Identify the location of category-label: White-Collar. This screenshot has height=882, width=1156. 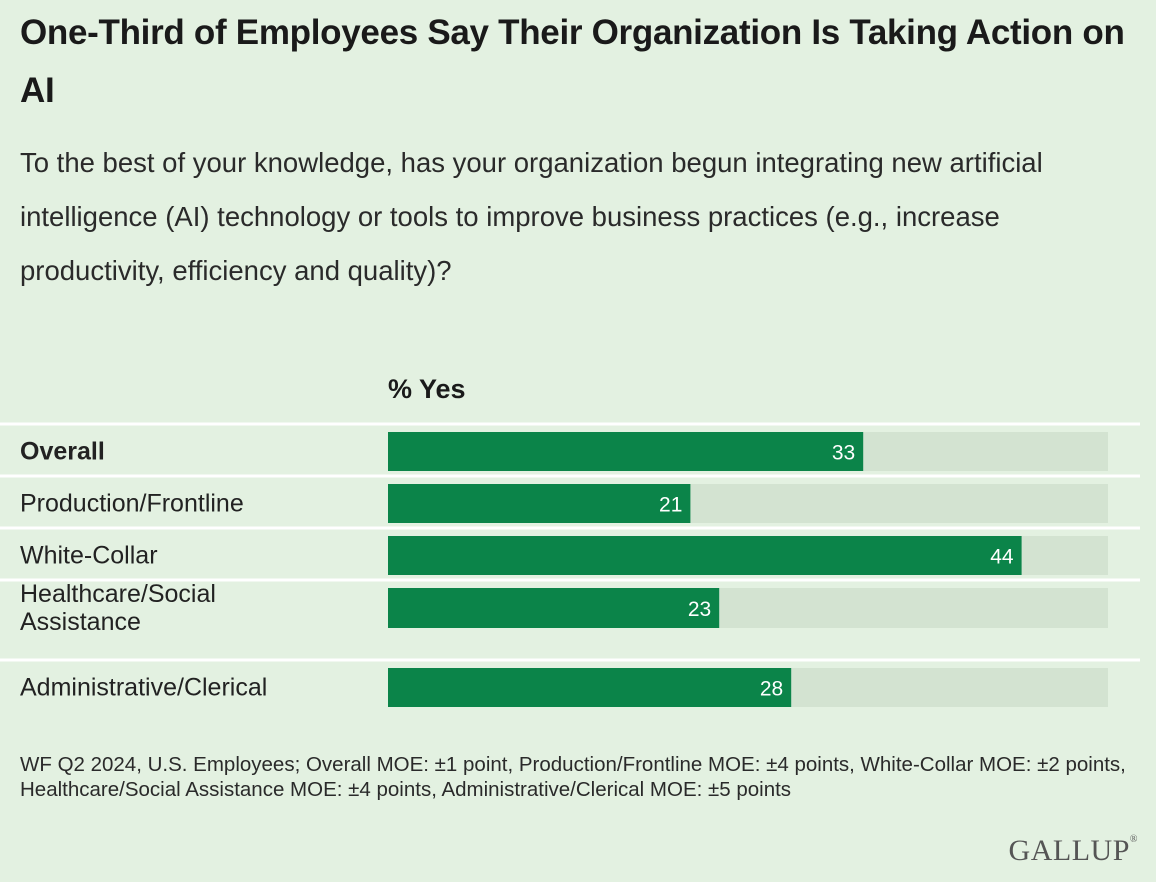
(89, 556).